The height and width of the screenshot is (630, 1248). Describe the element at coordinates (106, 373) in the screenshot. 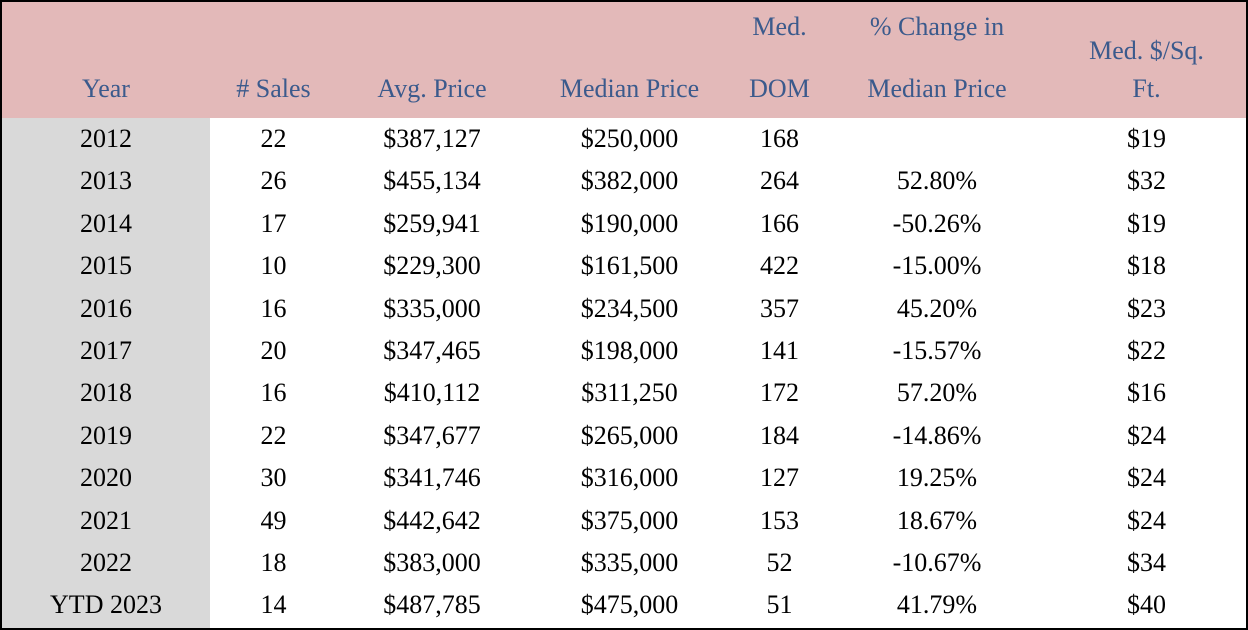

I see `year-column-bg` at that location.